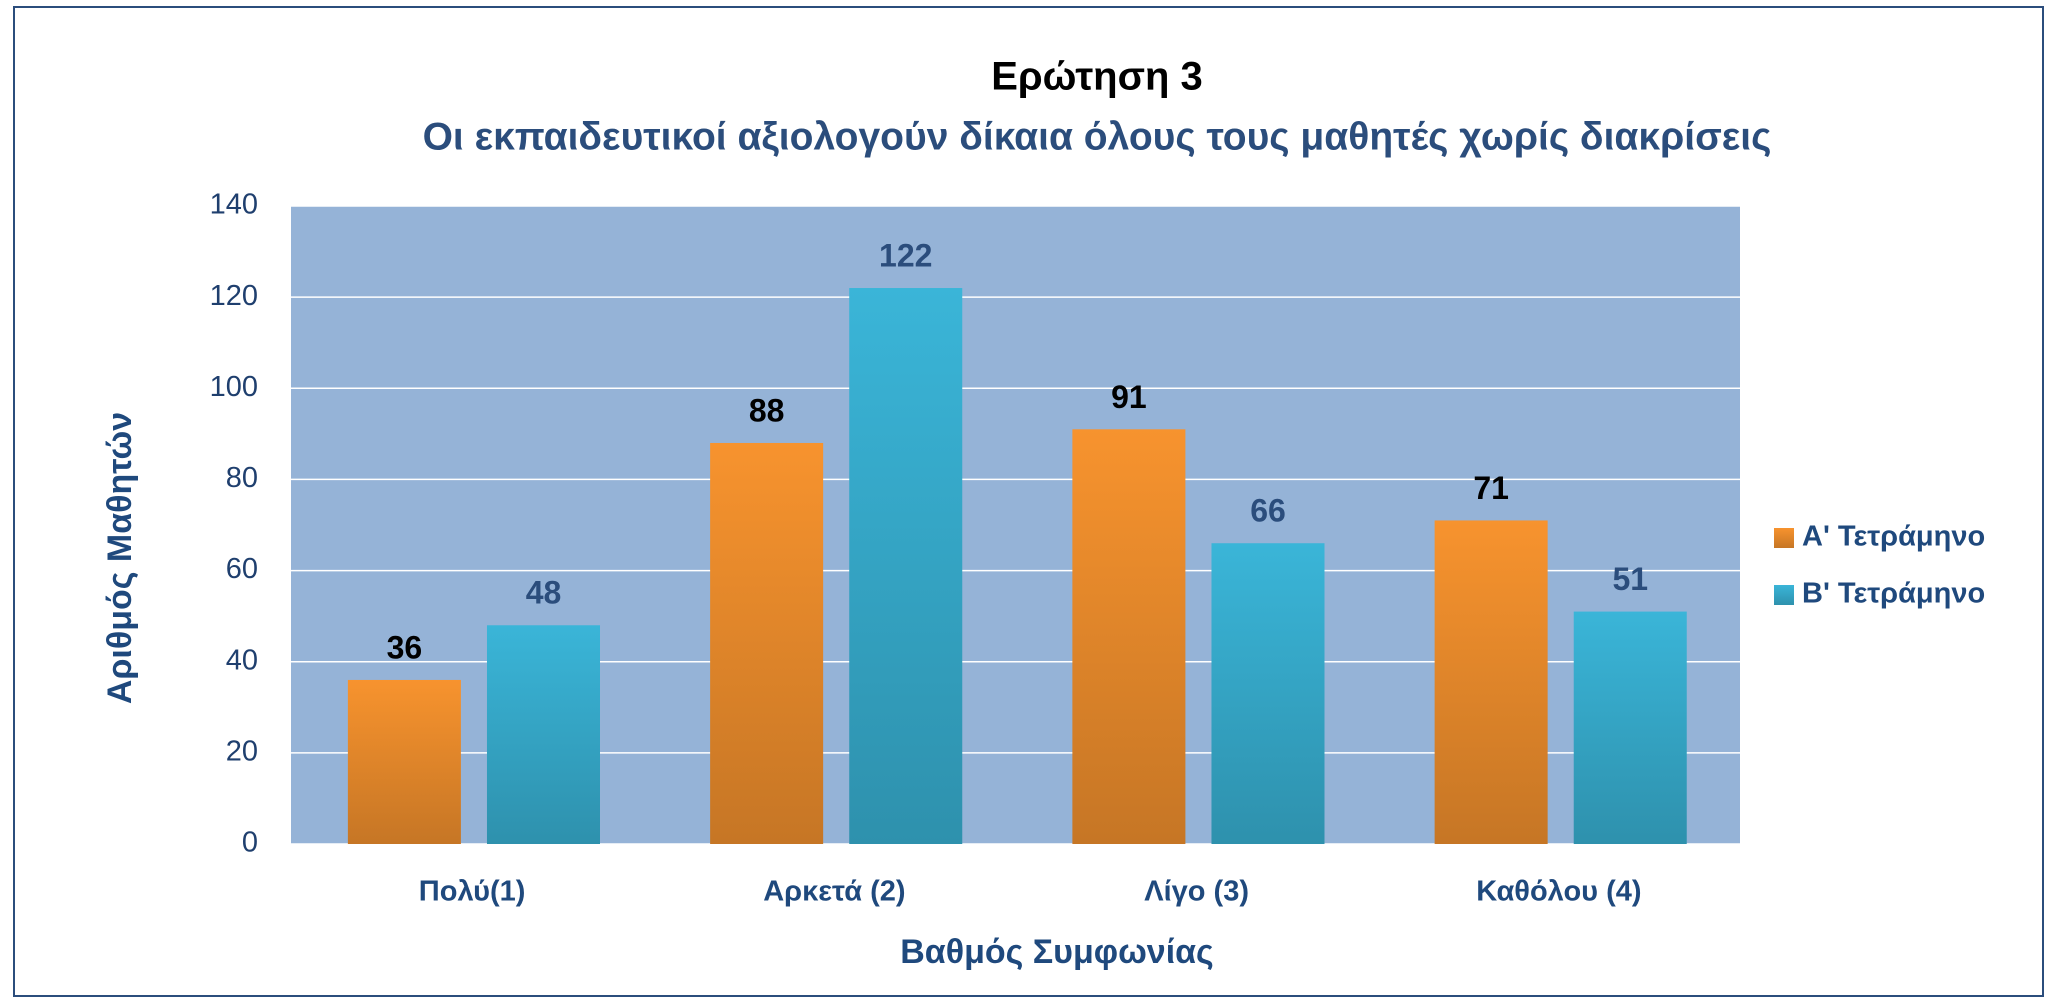  What do you see at coordinates (1268, 511) in the screenshot?
I see `data-label: 66` at bounding box center [1268, 511].